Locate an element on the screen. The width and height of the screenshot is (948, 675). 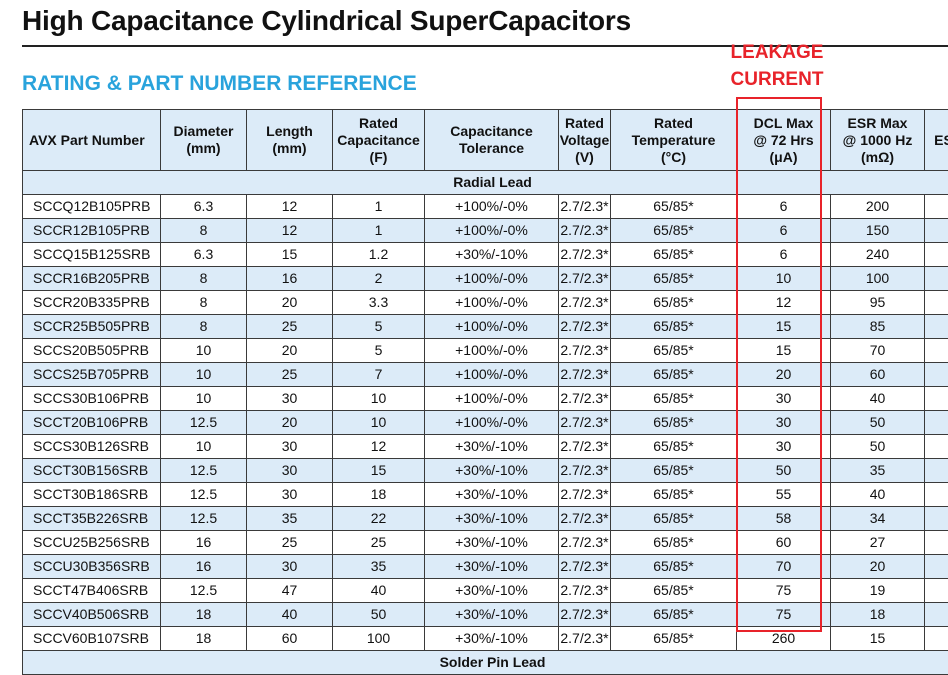
table-cell: 200 is located at coordinates (878, 207).